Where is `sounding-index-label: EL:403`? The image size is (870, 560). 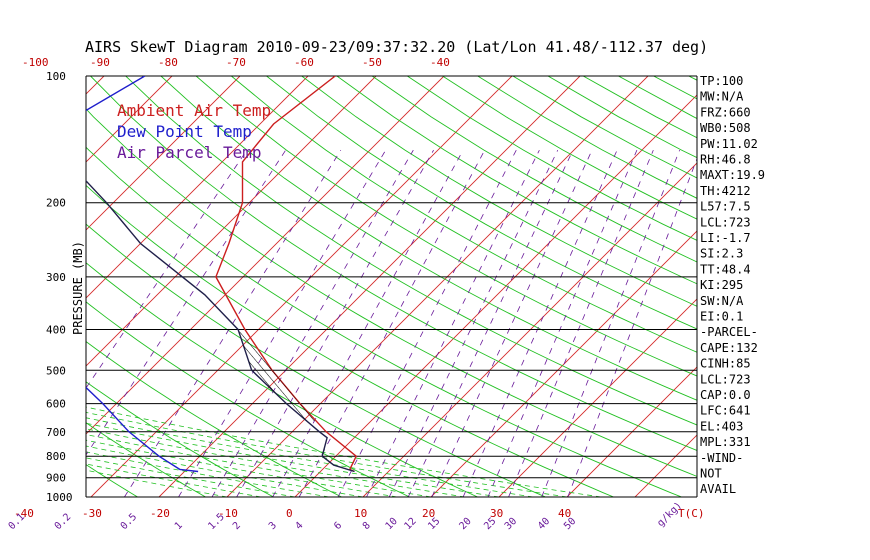
sounding-index-label: EL:403 is located at coordinates (721, 426).